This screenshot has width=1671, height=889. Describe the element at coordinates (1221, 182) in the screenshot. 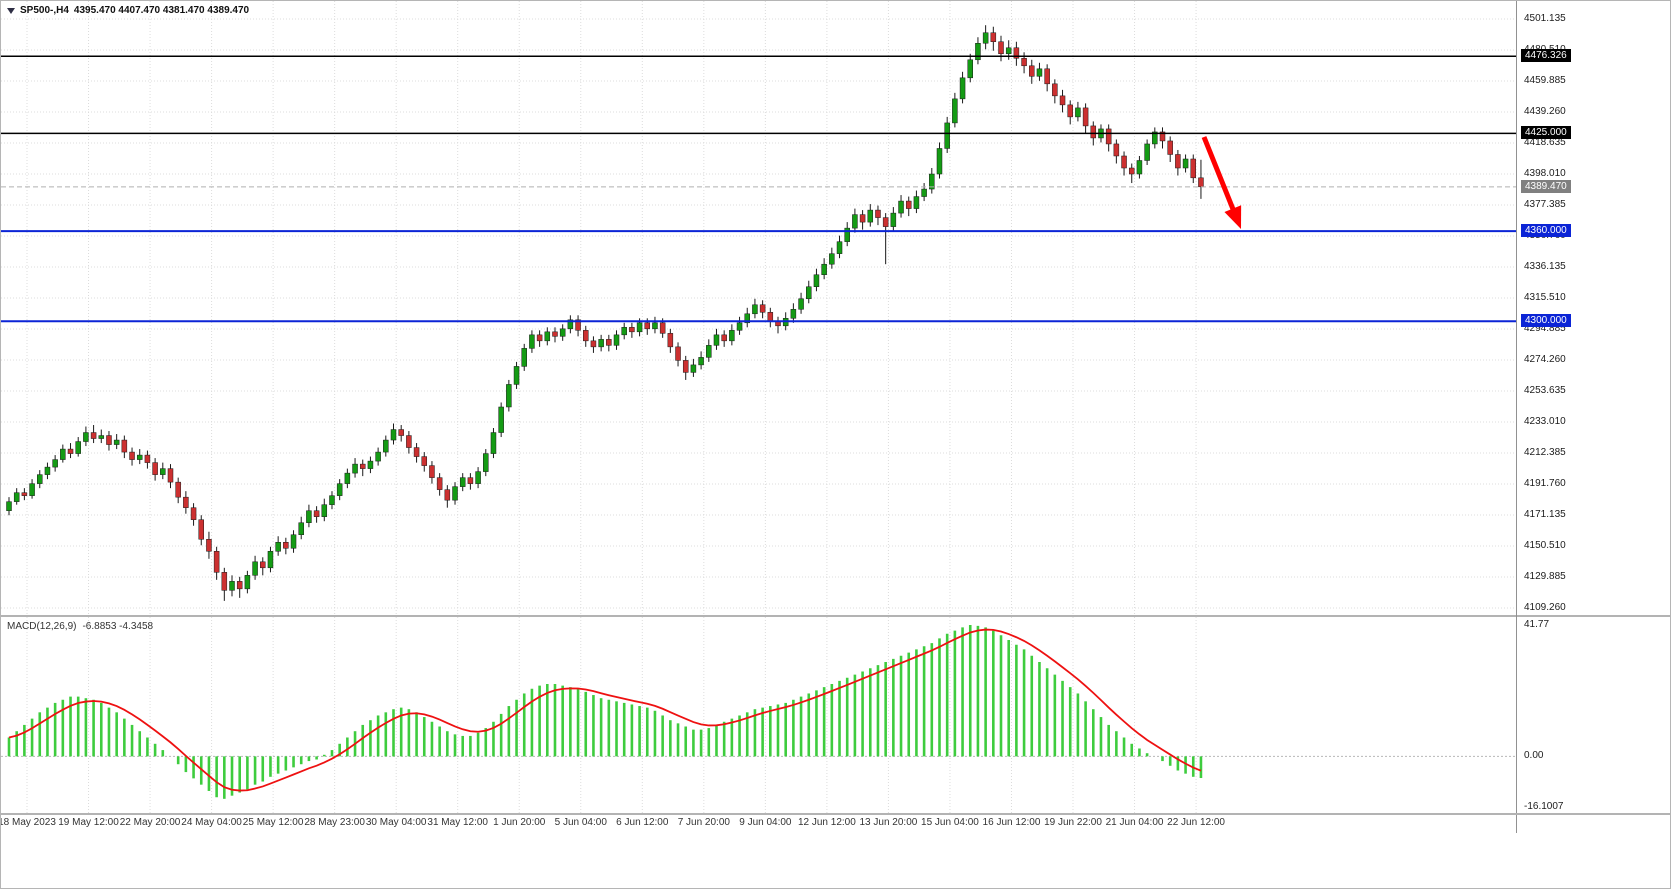

I see `trend-arrow-annotation` at that location.